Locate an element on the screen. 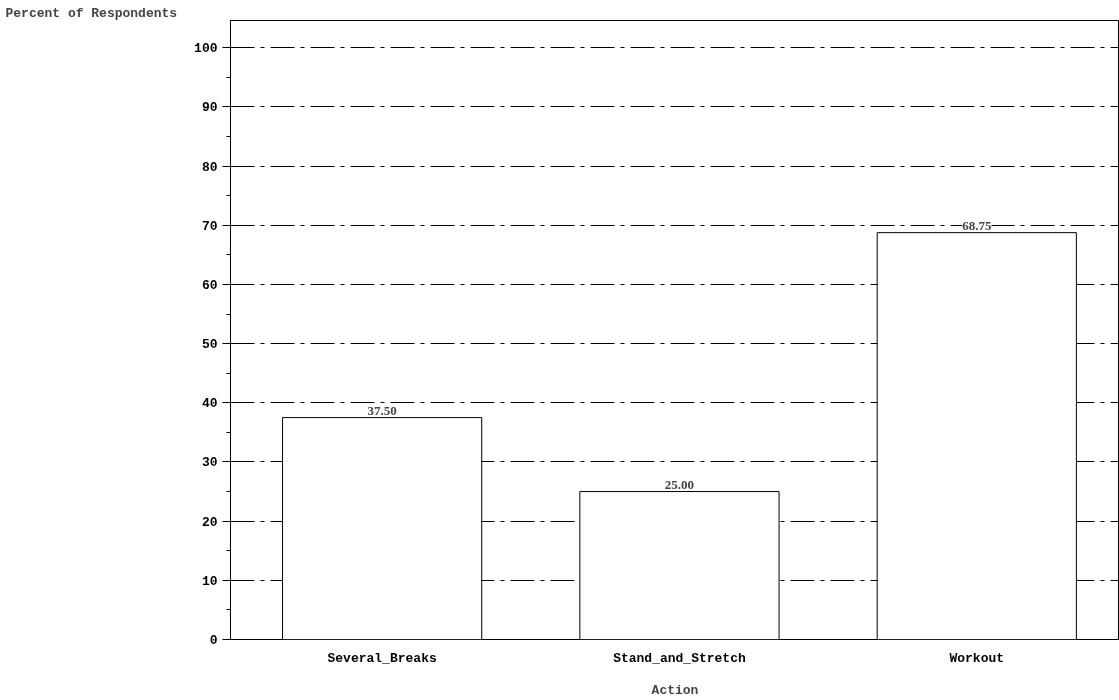 Image resolution: width=1119 pixels, height=700 pixels. y-tick-label: 70 is located at coordinates (209, 226).